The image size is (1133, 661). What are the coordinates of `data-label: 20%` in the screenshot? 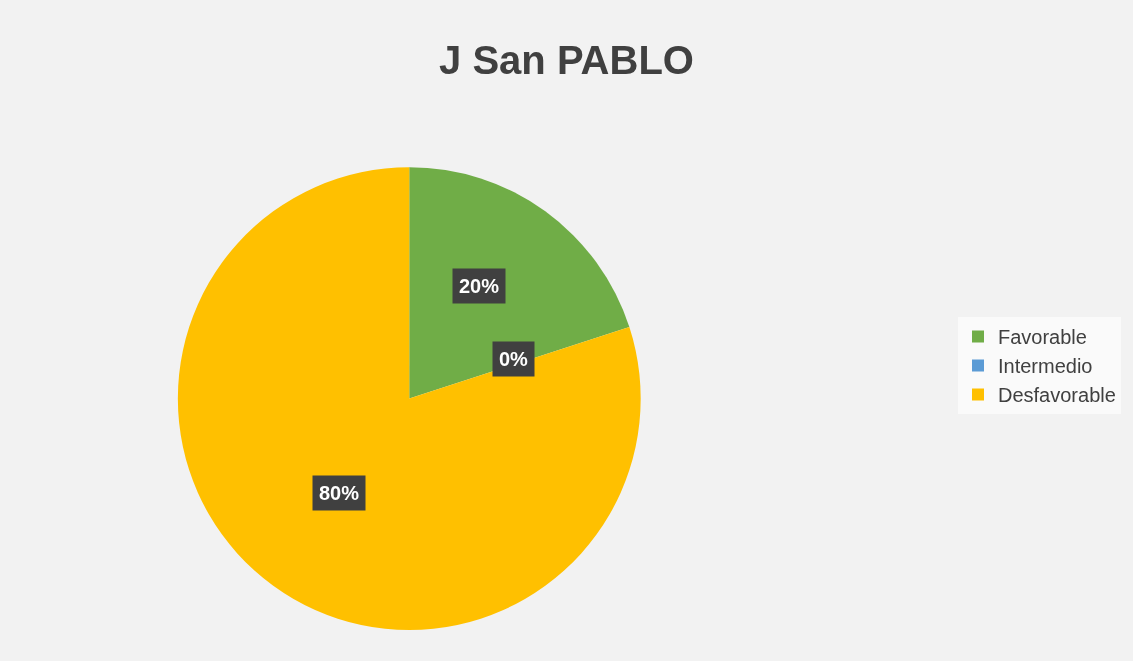 It's located at (479, 286).